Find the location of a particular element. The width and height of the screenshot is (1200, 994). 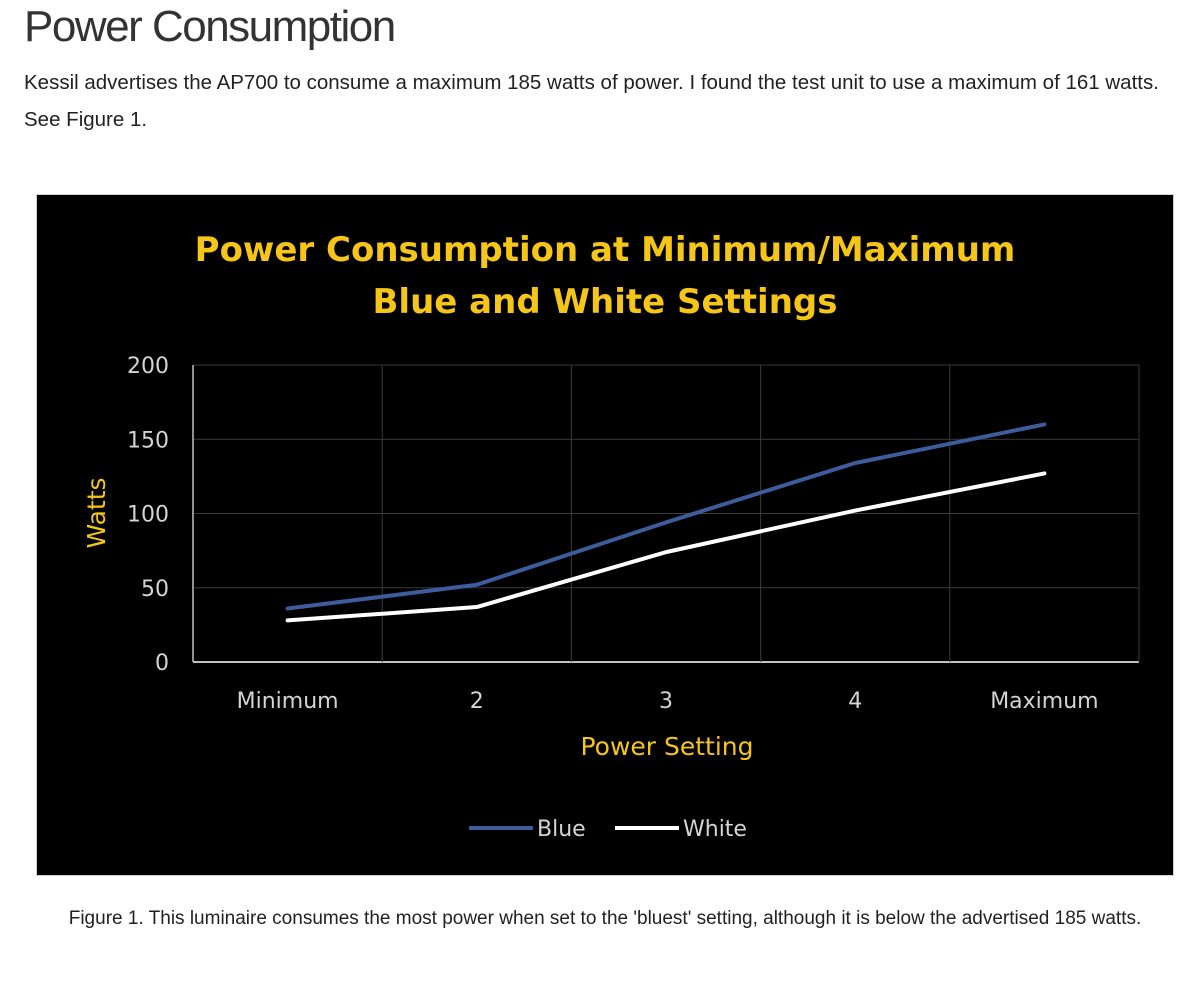

x-axis-label: Power Setting is located at coordinates (666, 746).